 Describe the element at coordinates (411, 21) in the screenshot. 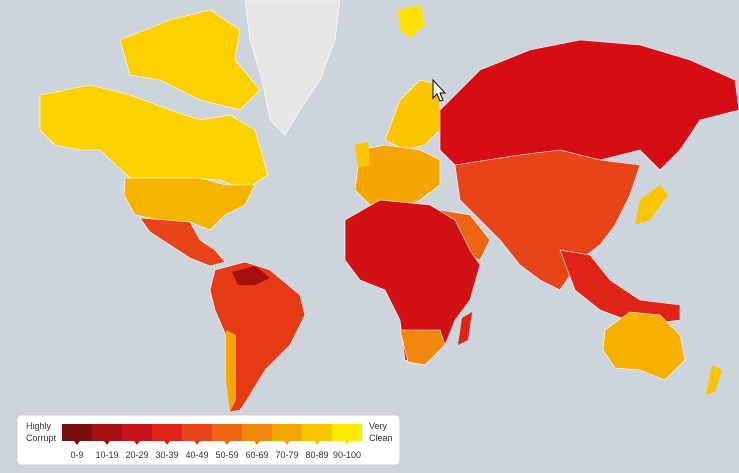

I see `svalbard` at that location.